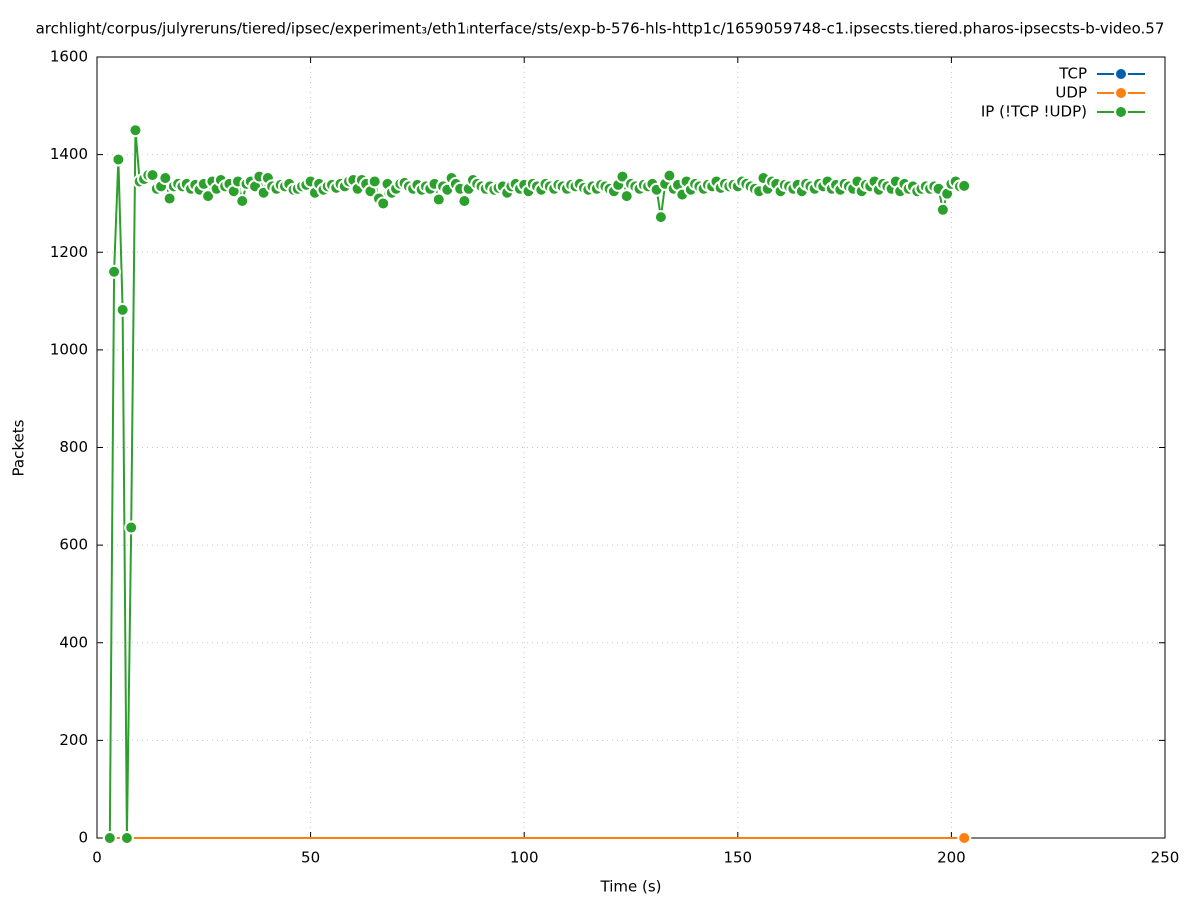 Image resolution: width=1197 pixels, height=900 pixels. What do you see at coordinates (69, 154) in the screenshot?
I see `y-tick-label: 1400` at bounding box center [69, 154].